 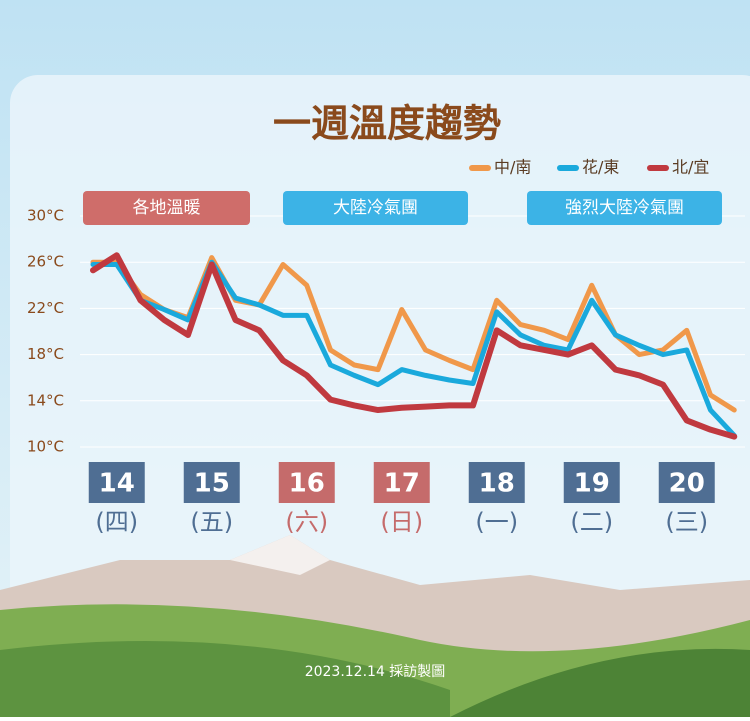 I want to click on weekday-label: (六), so click(x=306, y=522).